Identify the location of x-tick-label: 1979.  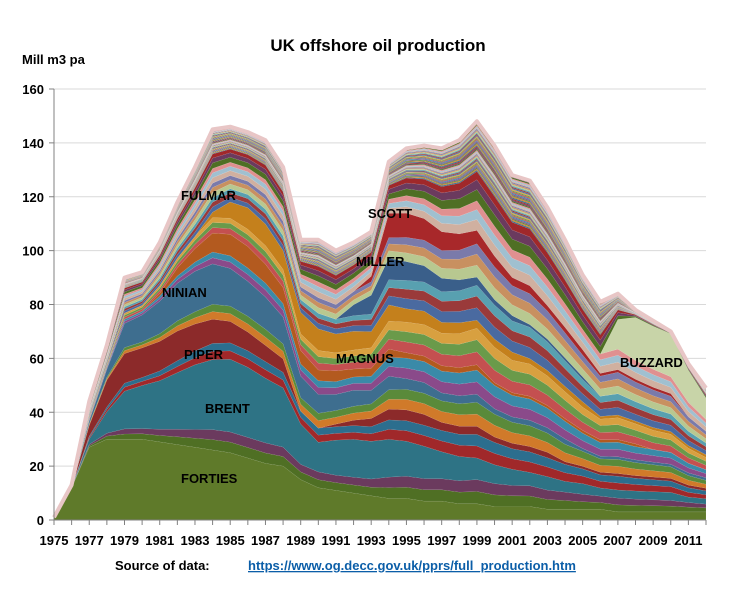
(124, 540).